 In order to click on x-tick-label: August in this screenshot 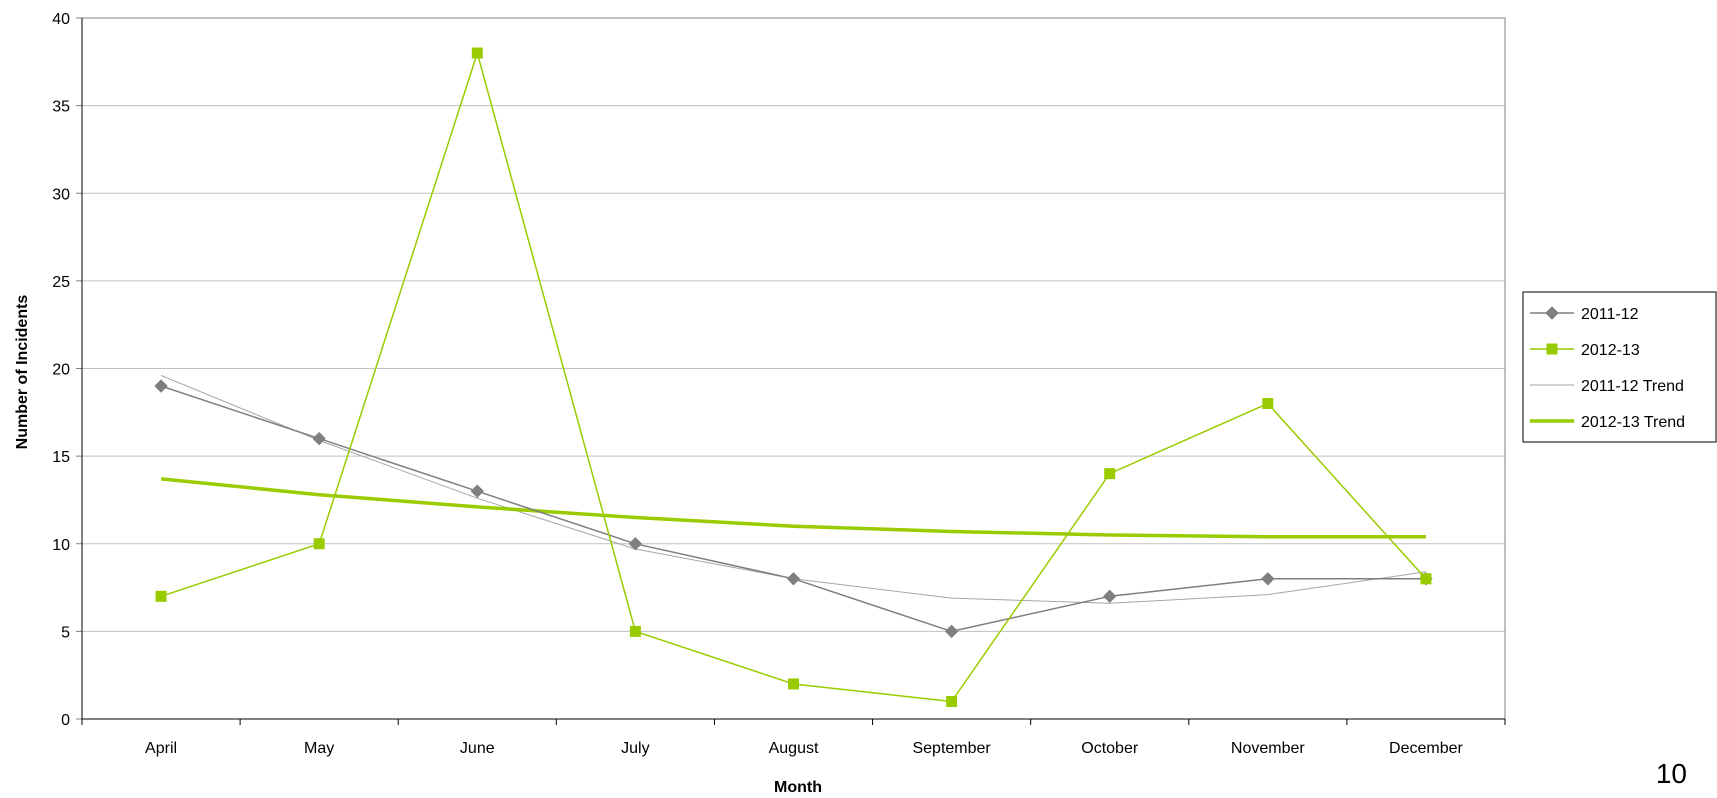, I will do `click(794, 748)`.